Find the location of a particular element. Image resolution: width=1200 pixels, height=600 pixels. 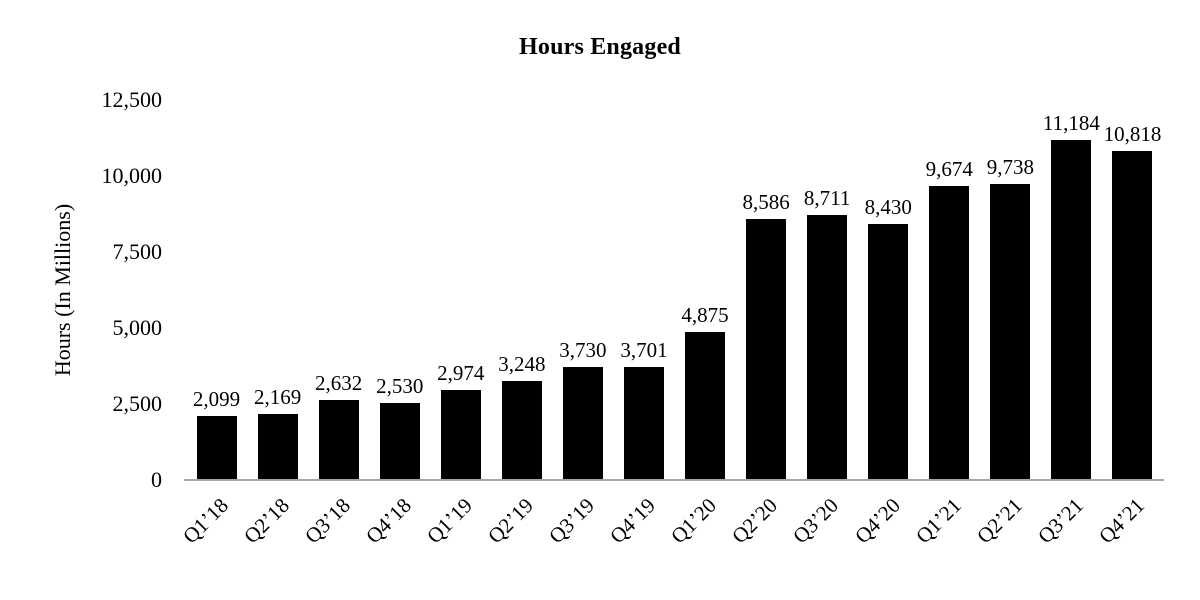

x-axis-tick-label: Q3’21 is located at coordinates (1060, 521).